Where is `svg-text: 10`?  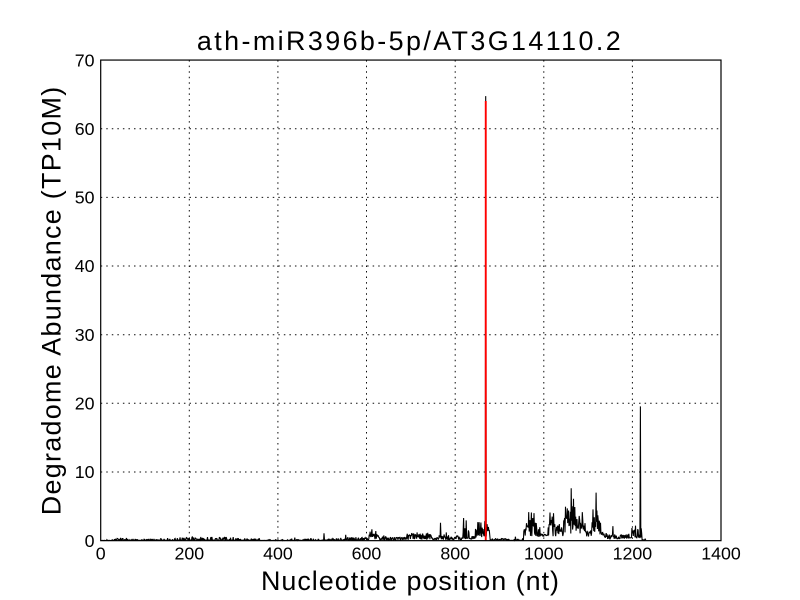
svg-text: 10 is located at coordinates (85, 472).